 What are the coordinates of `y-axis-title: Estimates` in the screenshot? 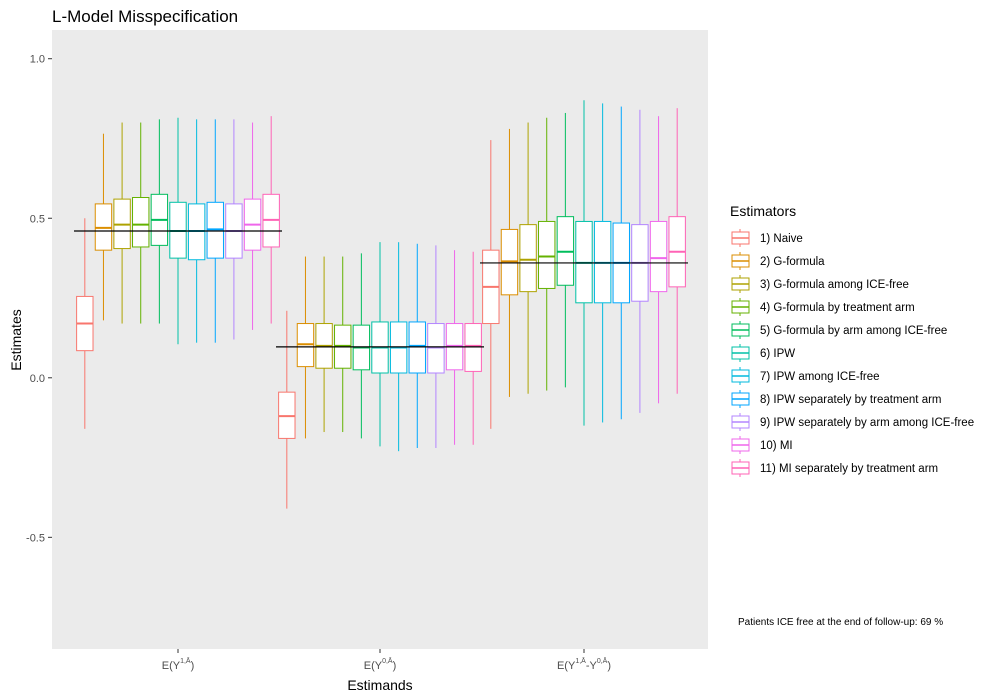 It's located at (16, 339).